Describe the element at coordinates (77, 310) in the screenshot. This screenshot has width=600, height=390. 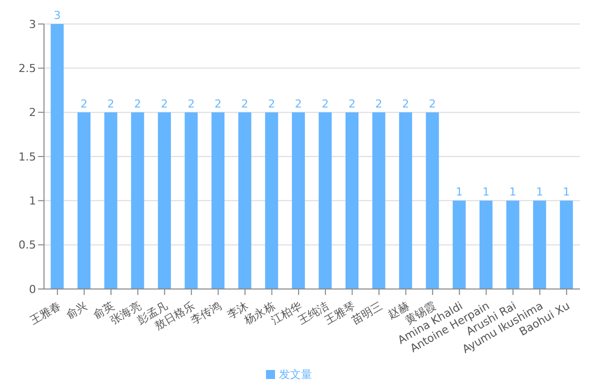
I see `x-tick-label: 俞兴` at that location.